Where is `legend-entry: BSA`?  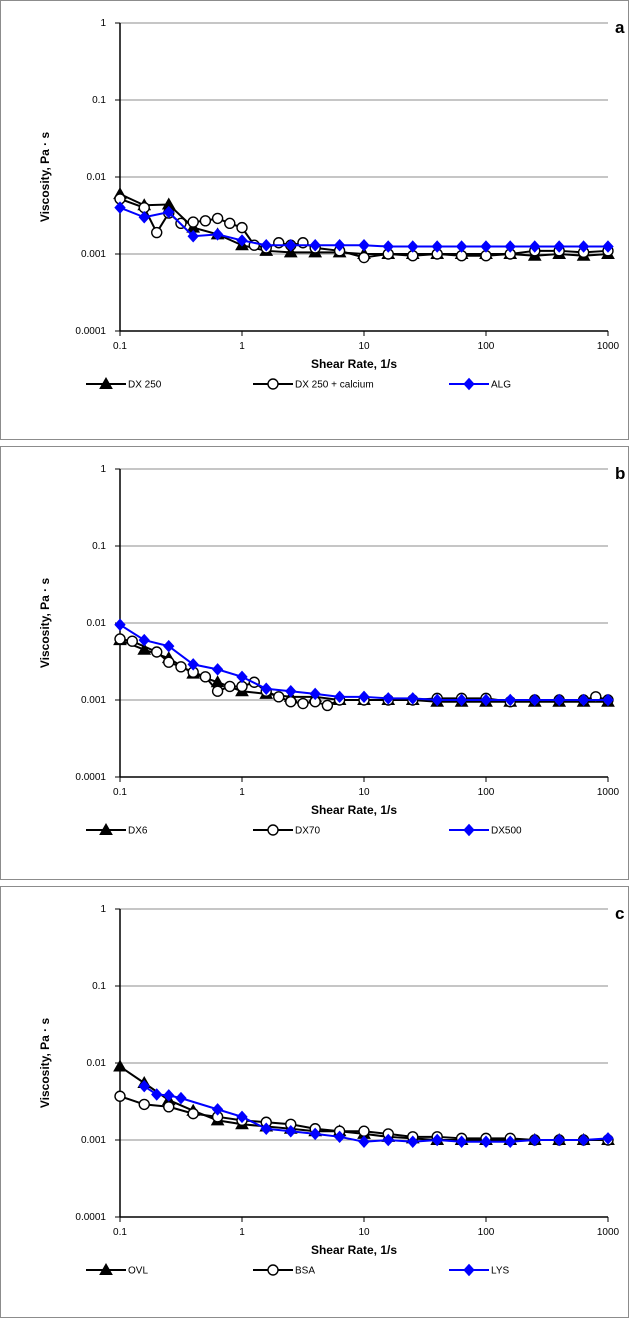
legend-entry: BSA is located at coordinates (284, 1270).